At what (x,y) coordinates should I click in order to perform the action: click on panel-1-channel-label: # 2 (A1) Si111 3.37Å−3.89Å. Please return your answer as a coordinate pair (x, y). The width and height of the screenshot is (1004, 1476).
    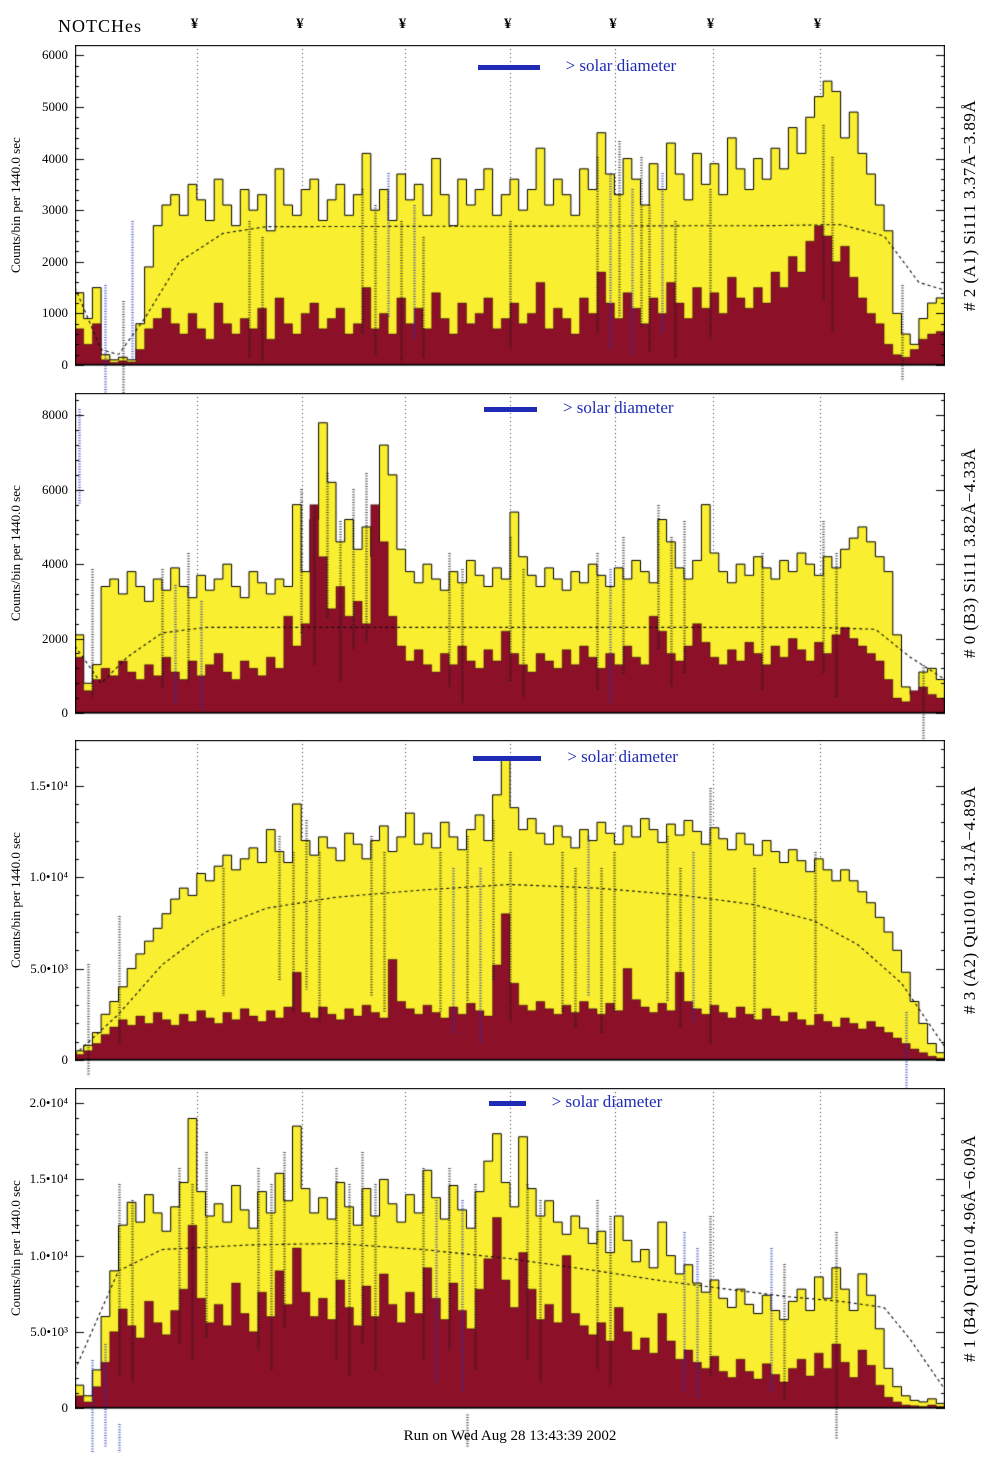
    Looking at the image, I should click on (969, 205).